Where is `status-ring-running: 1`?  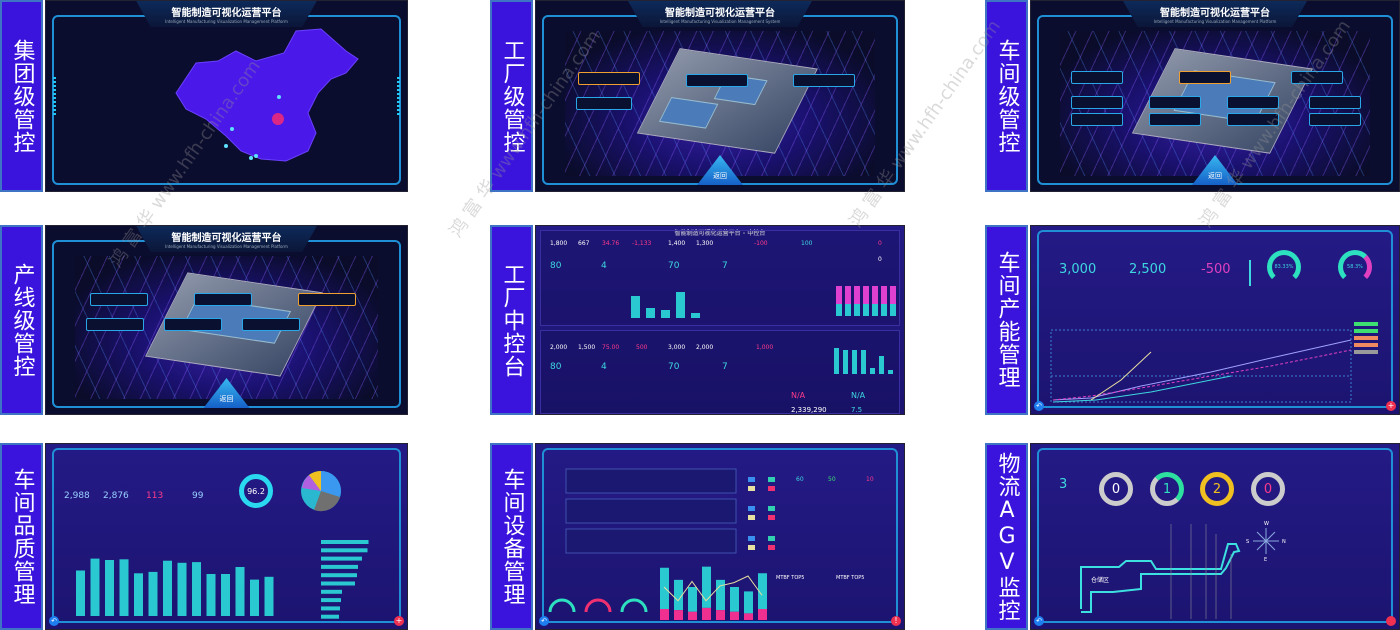
status-ring-running: 1 is located at coordinates (1167, 489).